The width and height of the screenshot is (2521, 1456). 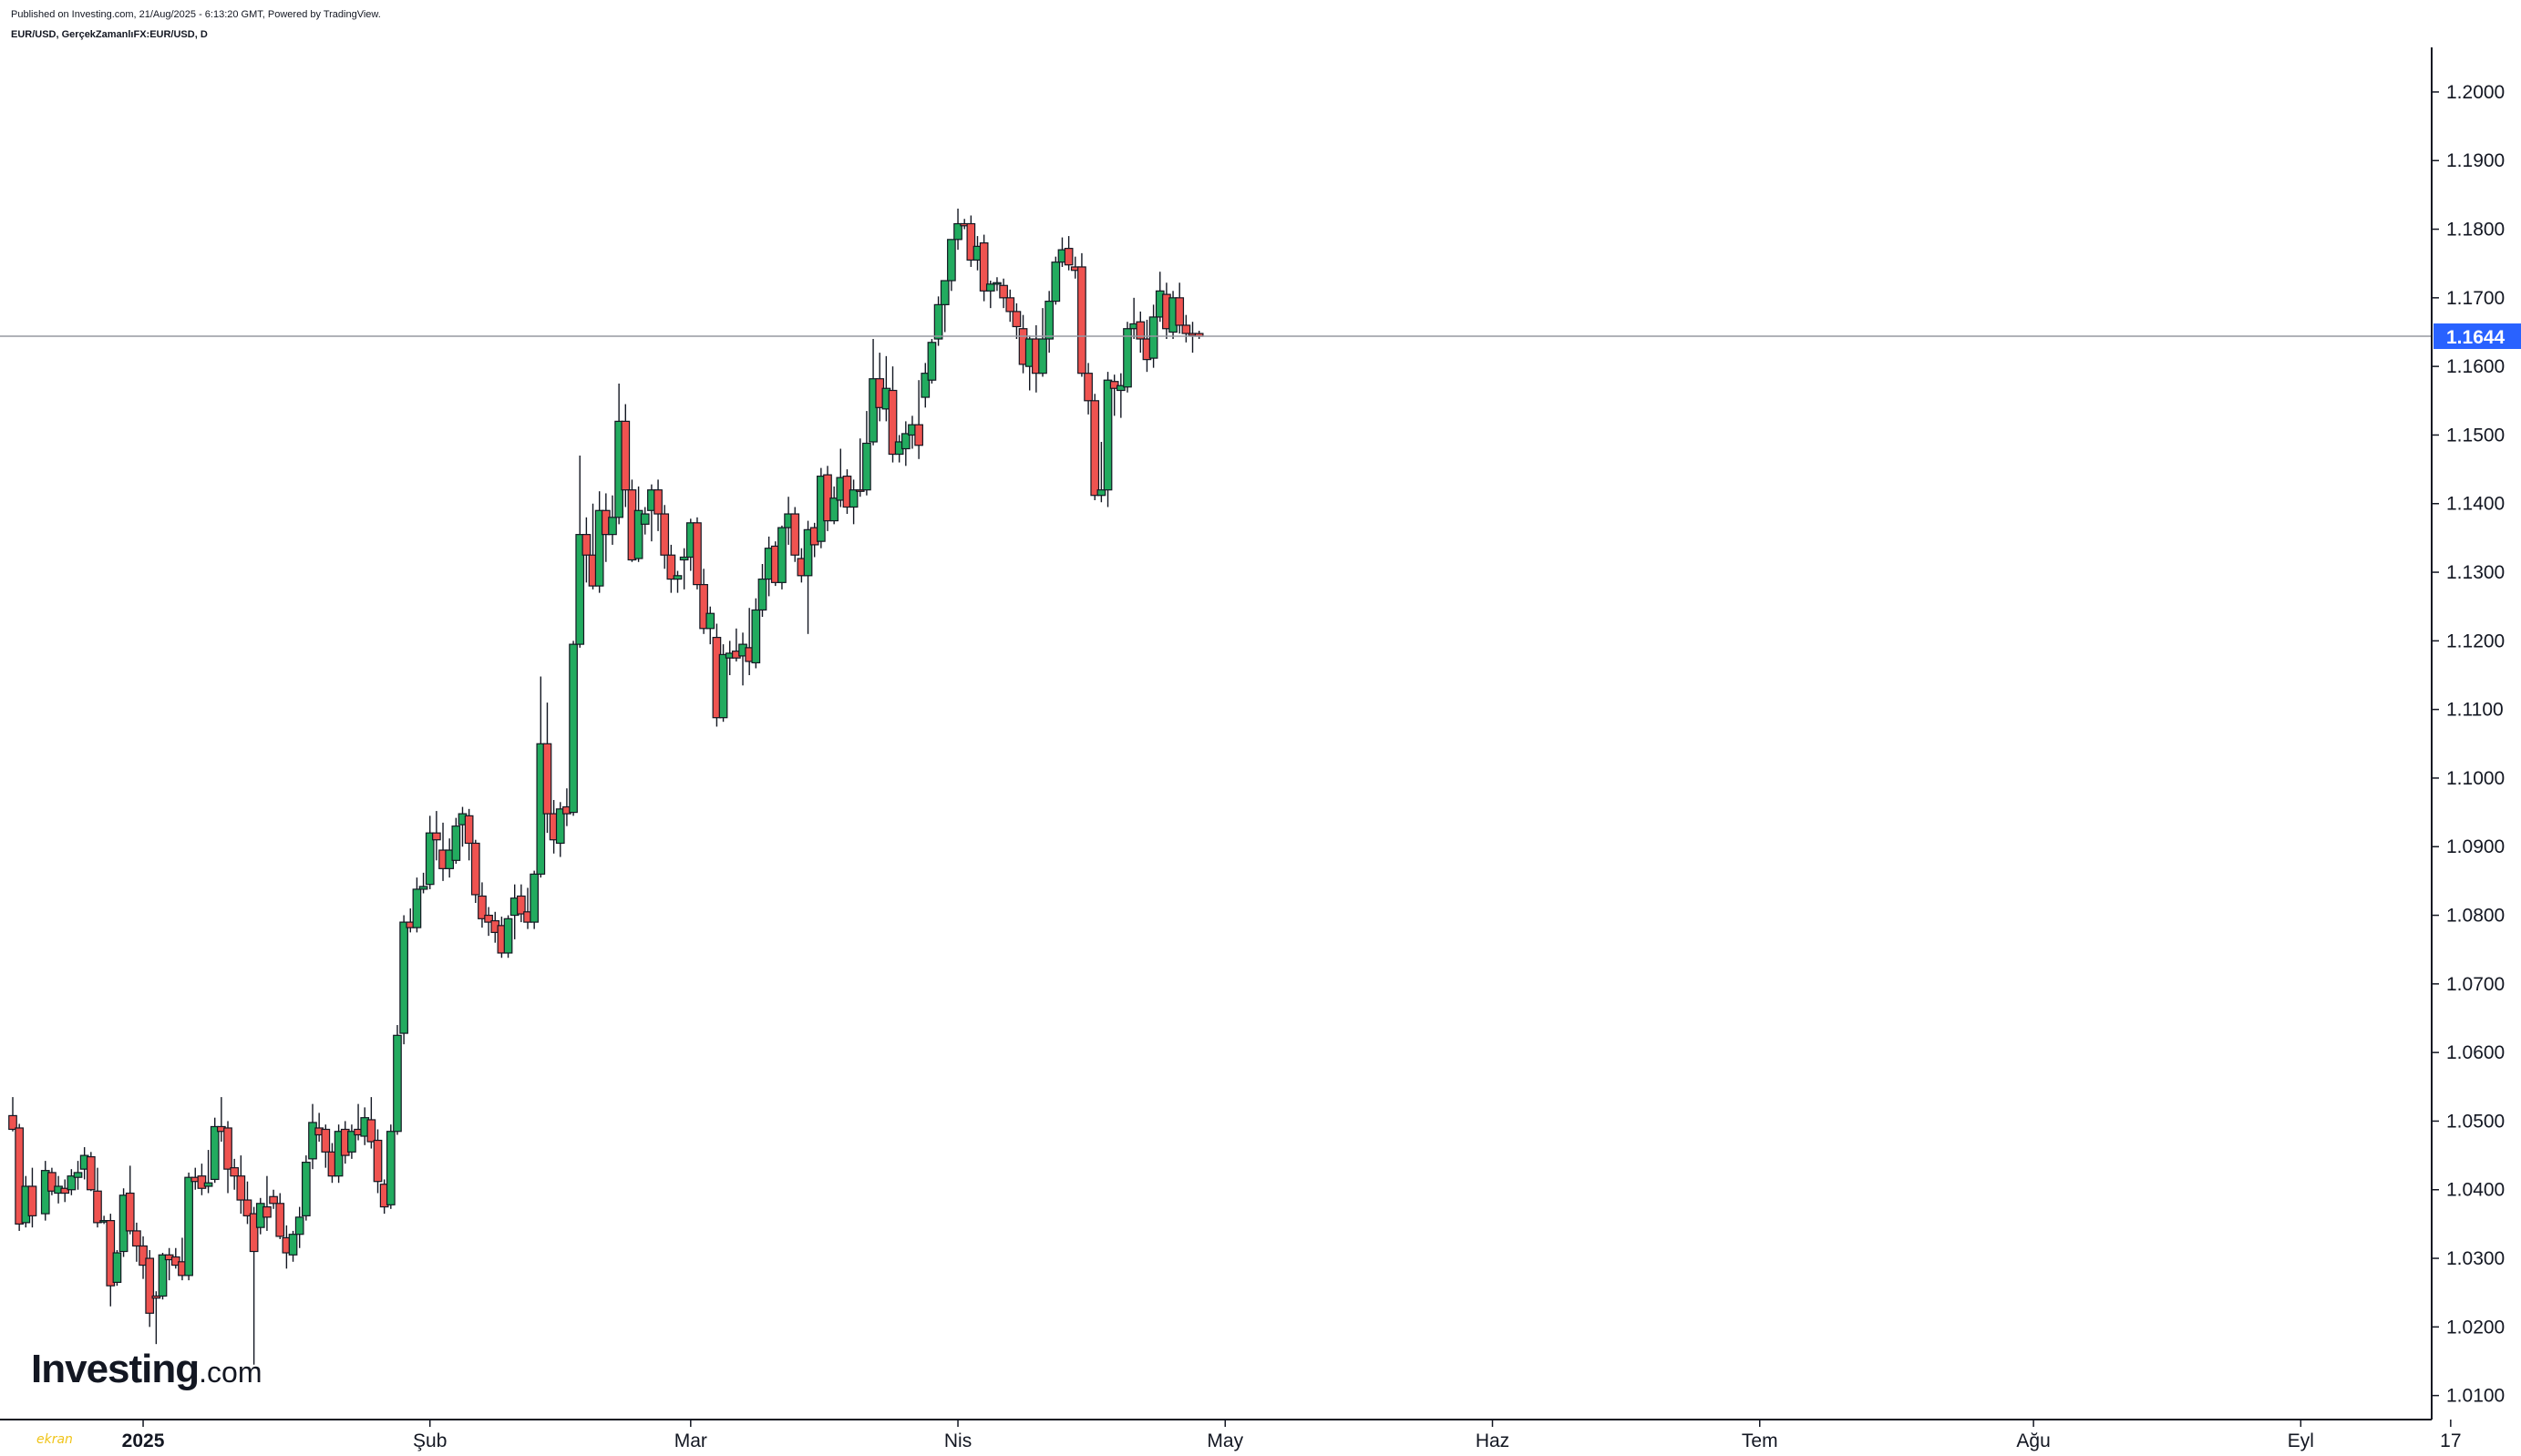 I want to click on current-price-tag-label: 1.1644, so click(x=2476, y=337).